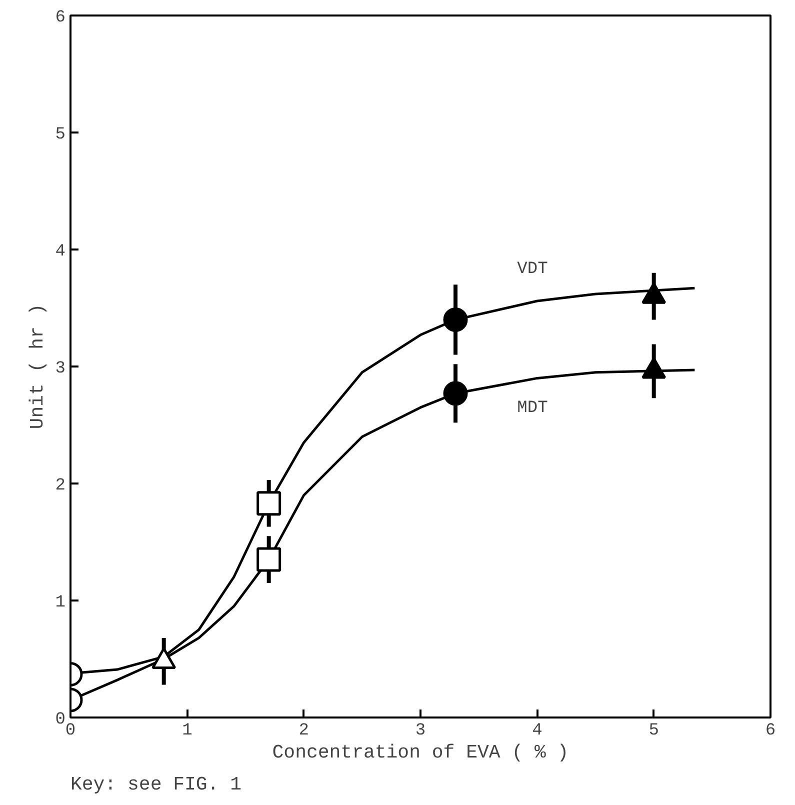 The height and width of the screenshot is (805, 795). What do you see at coordinates (156, 785) in the screenshot?
I see `text: Key: see FIG. 1` at bounding box center [156, 785].